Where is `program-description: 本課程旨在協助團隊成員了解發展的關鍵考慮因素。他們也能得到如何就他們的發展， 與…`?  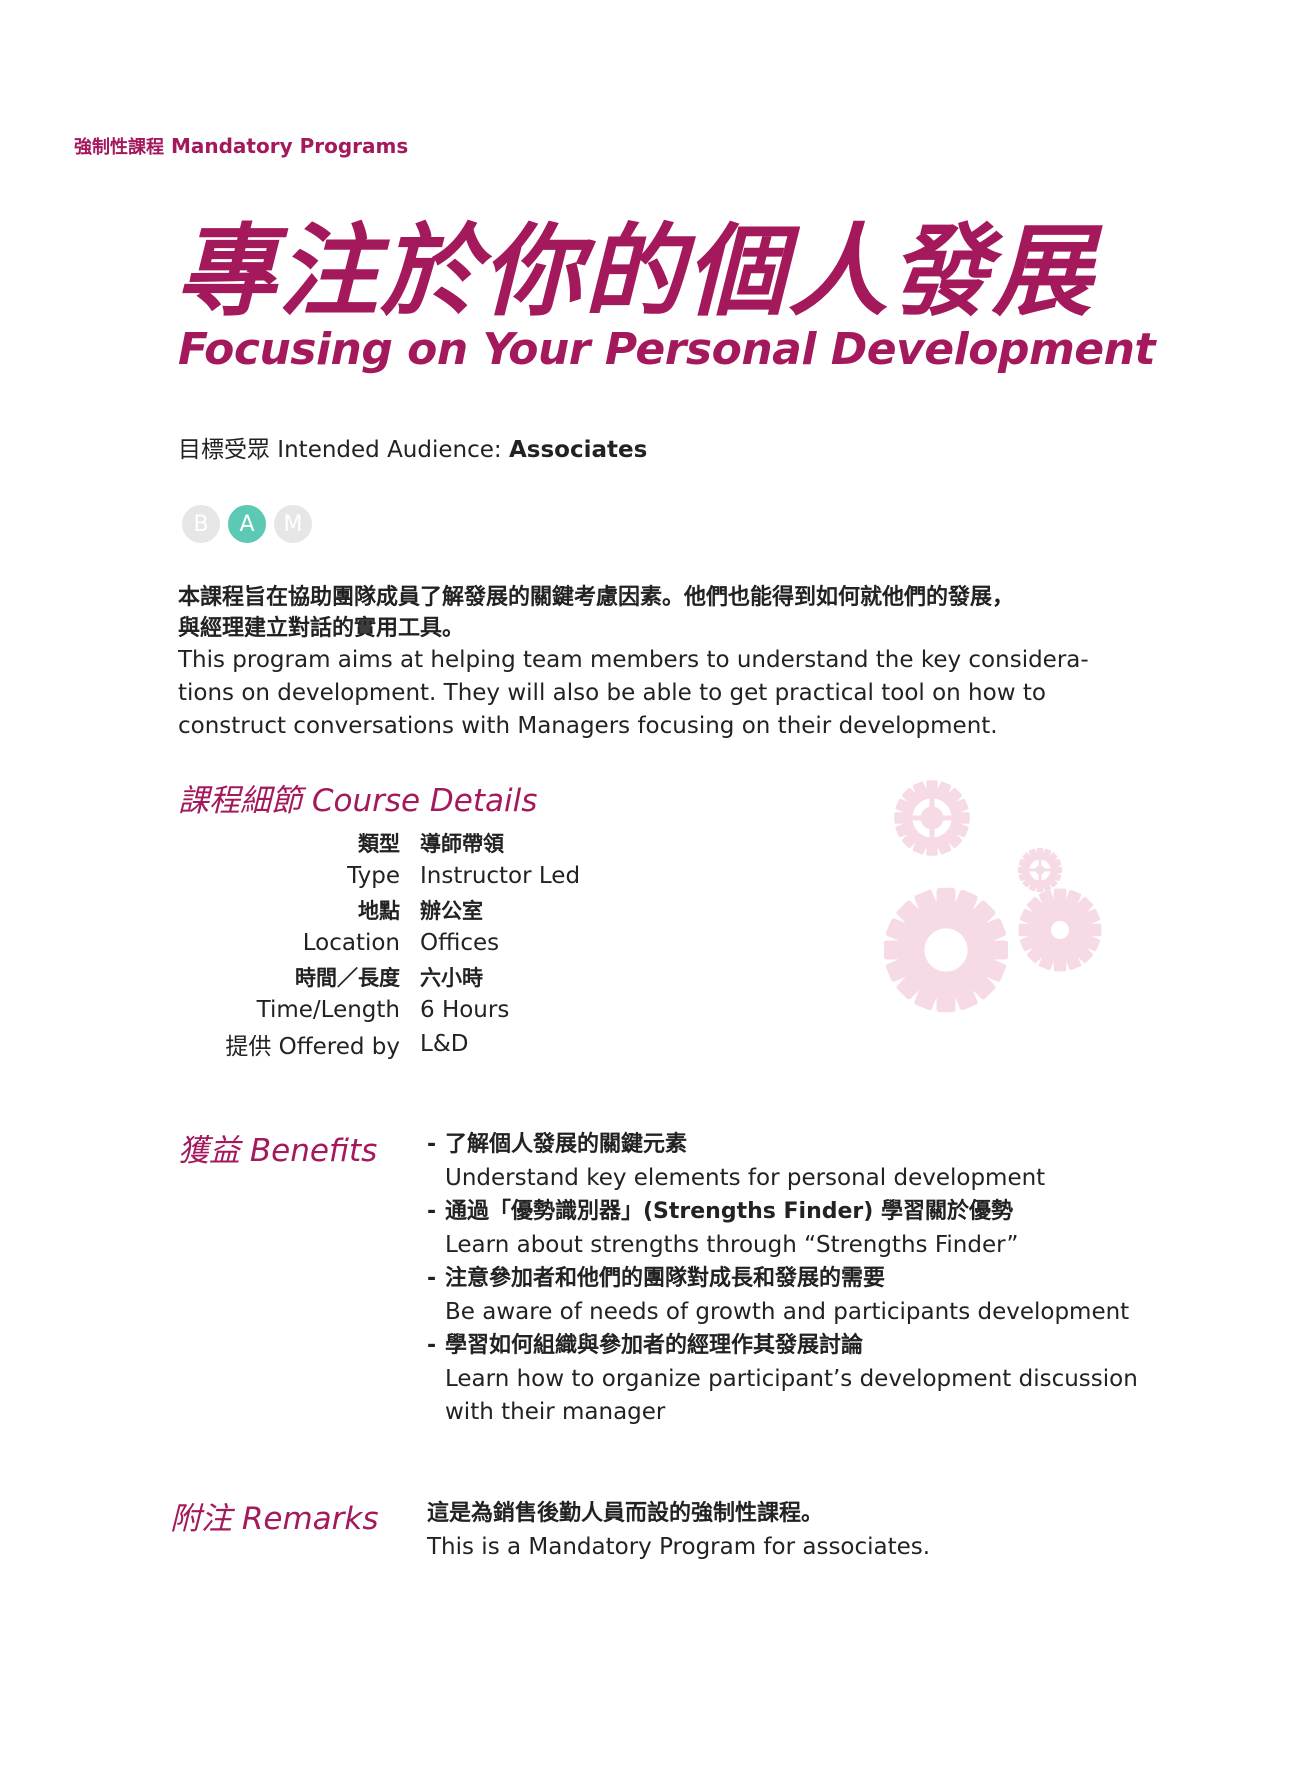 program-description: 本課程旨在協助團隊成員了解發展的關鍵考慮因素。他們也能得到如何就他們的發展， 與… is located at coordinates (658, 662).